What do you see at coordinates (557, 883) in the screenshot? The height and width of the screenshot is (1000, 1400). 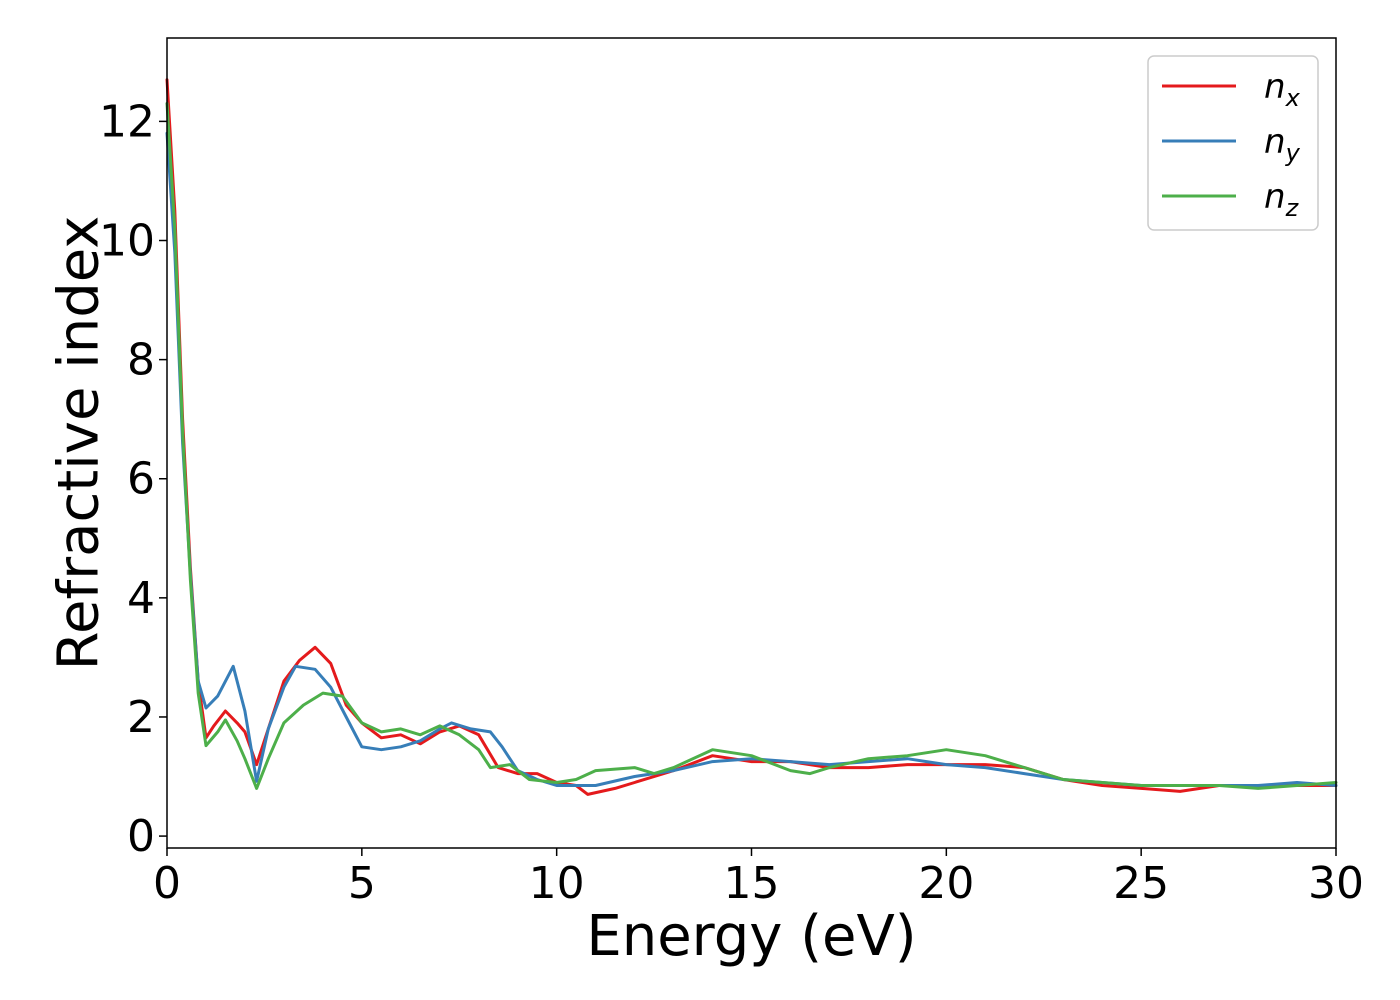 I see `x-tick-label: 10` at bounding box center [557, 883].